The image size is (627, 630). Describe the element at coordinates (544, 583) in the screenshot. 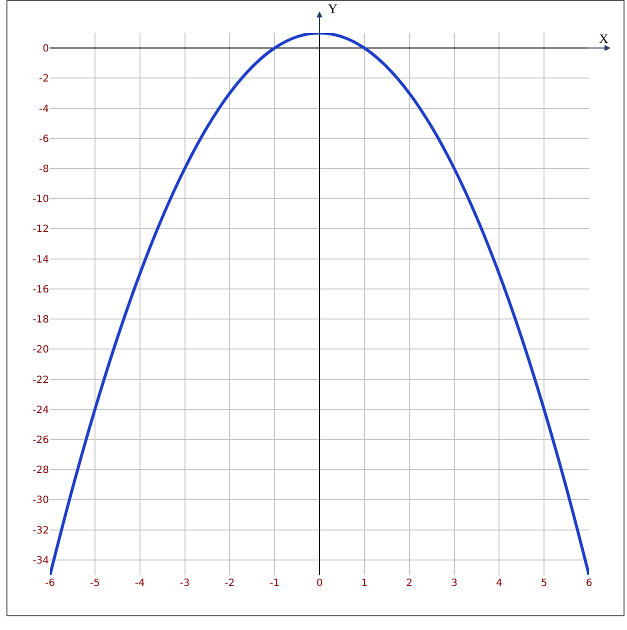

I see `x-tick-label: 5` at that location.